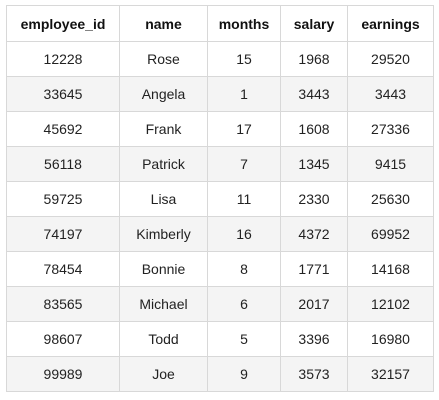 This screenshot has width=439, height=400. What do you see at coordinates (63, 339) in the screenshot?
I see `cell-employee-id: 98607` at bounding box center [63, 339].